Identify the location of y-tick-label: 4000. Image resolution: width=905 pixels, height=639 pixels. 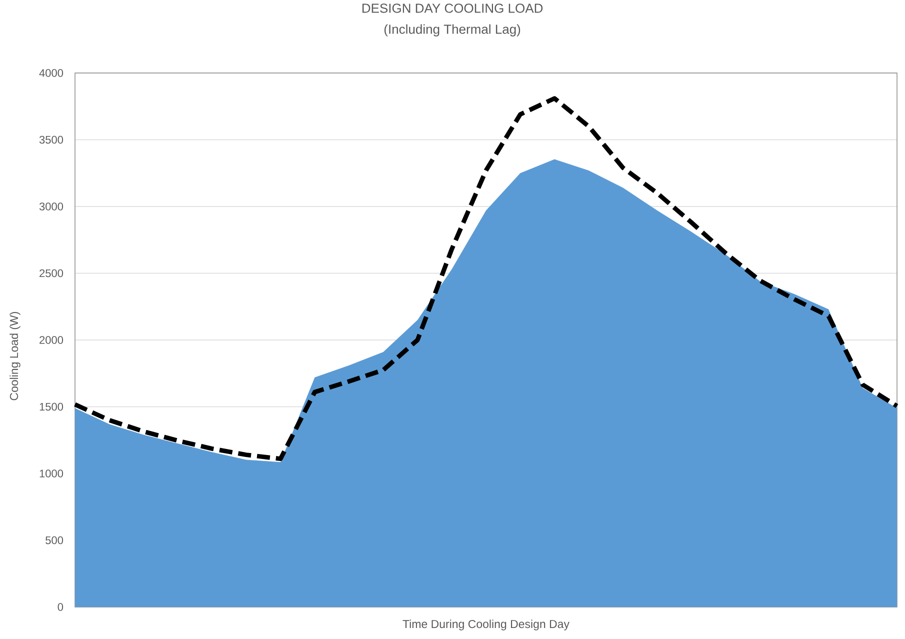
(51, 73).